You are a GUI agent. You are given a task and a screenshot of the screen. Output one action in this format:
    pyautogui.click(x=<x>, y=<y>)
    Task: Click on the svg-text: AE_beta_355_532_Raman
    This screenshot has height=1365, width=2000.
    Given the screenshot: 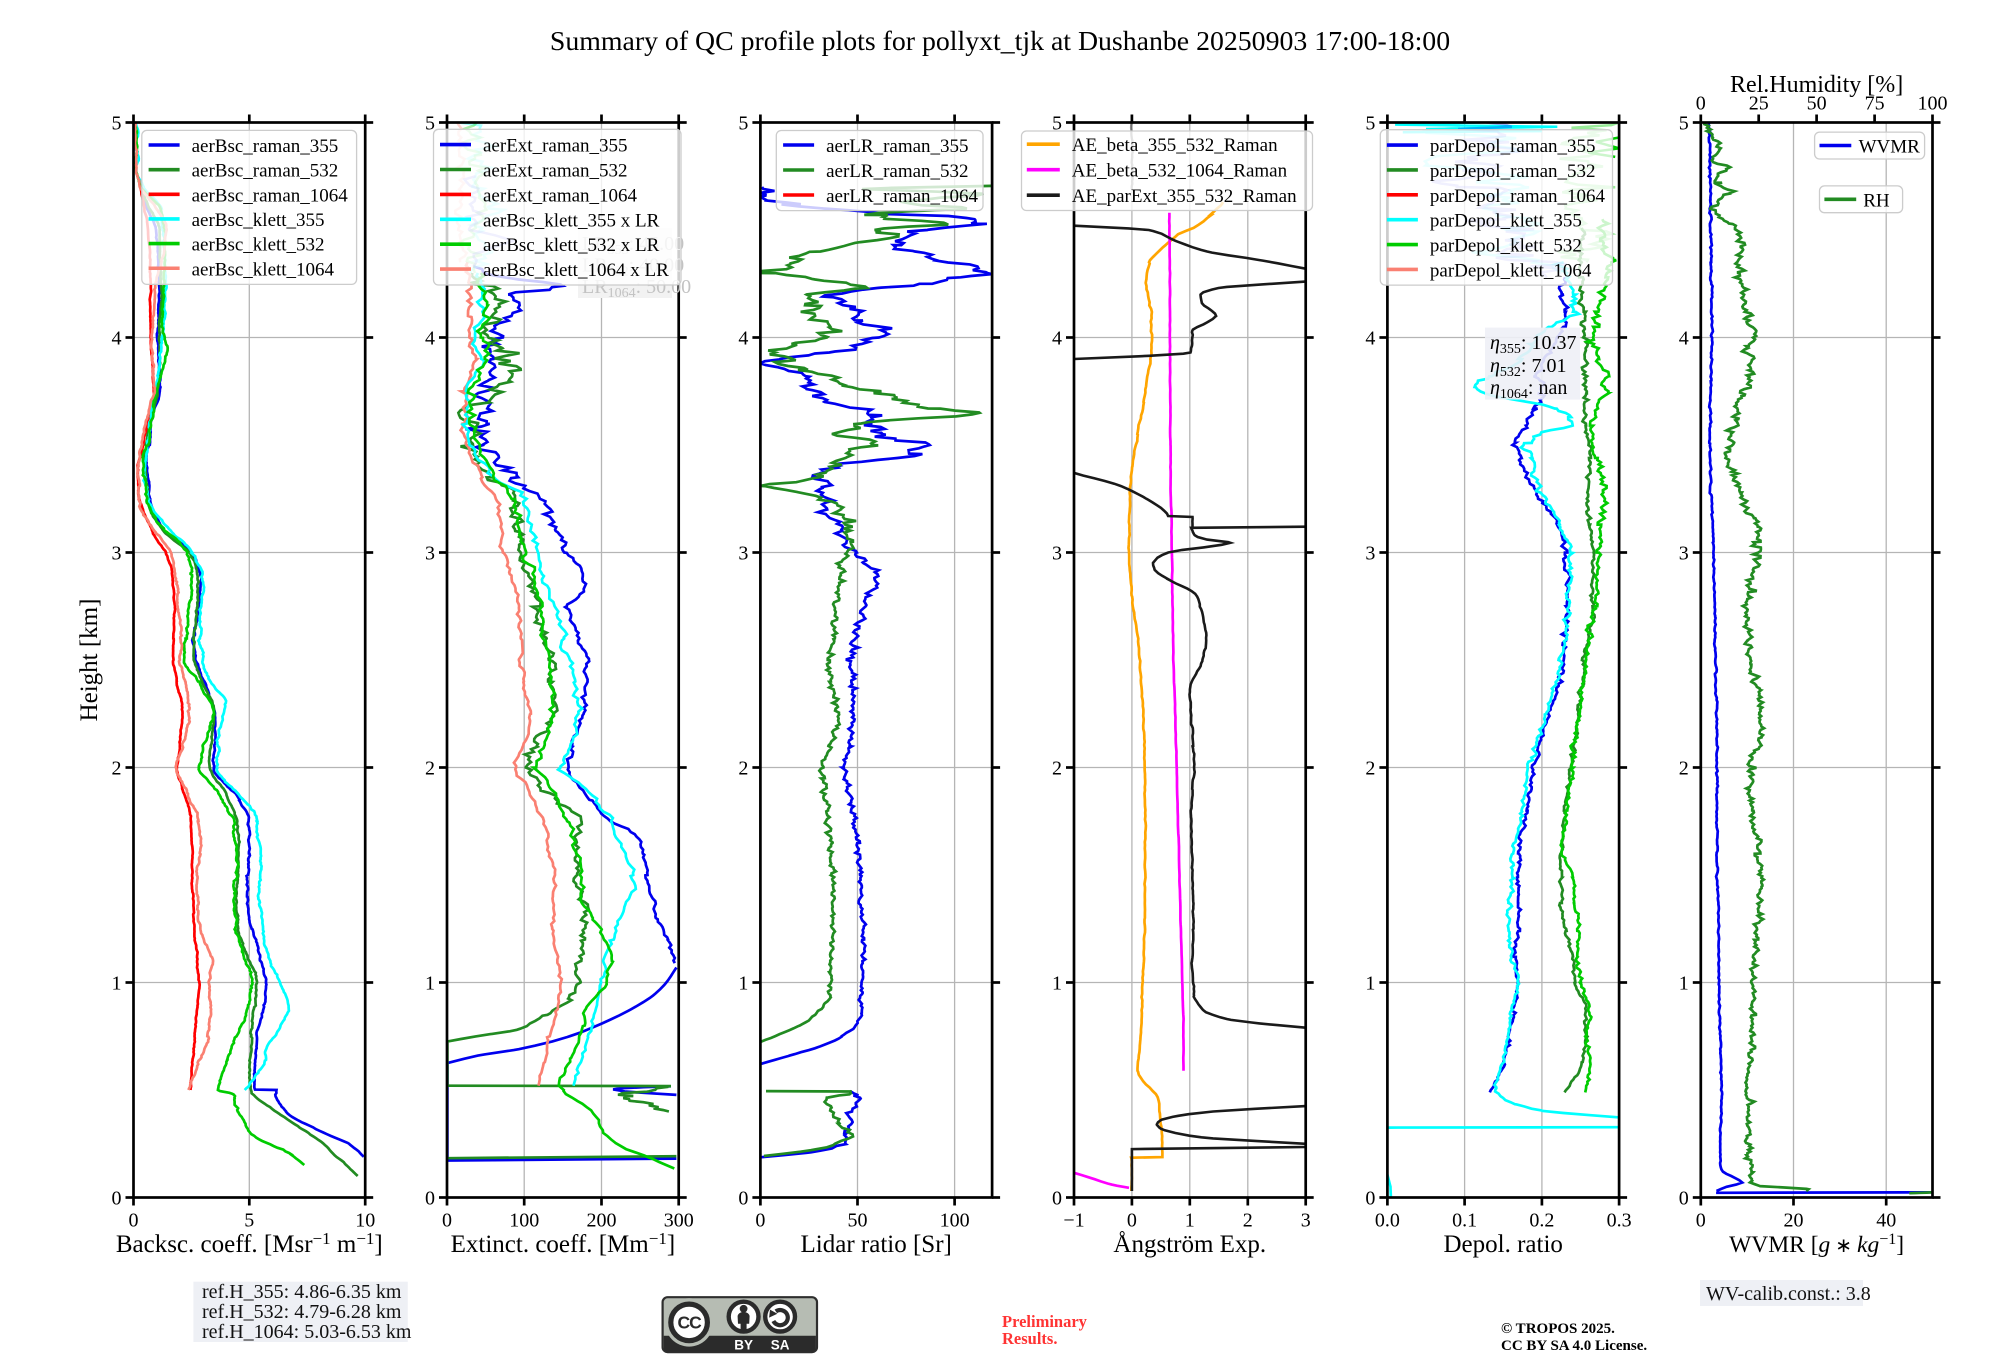 What is the action you would take?
    pyautogui.click(x=1175, y=145)
    